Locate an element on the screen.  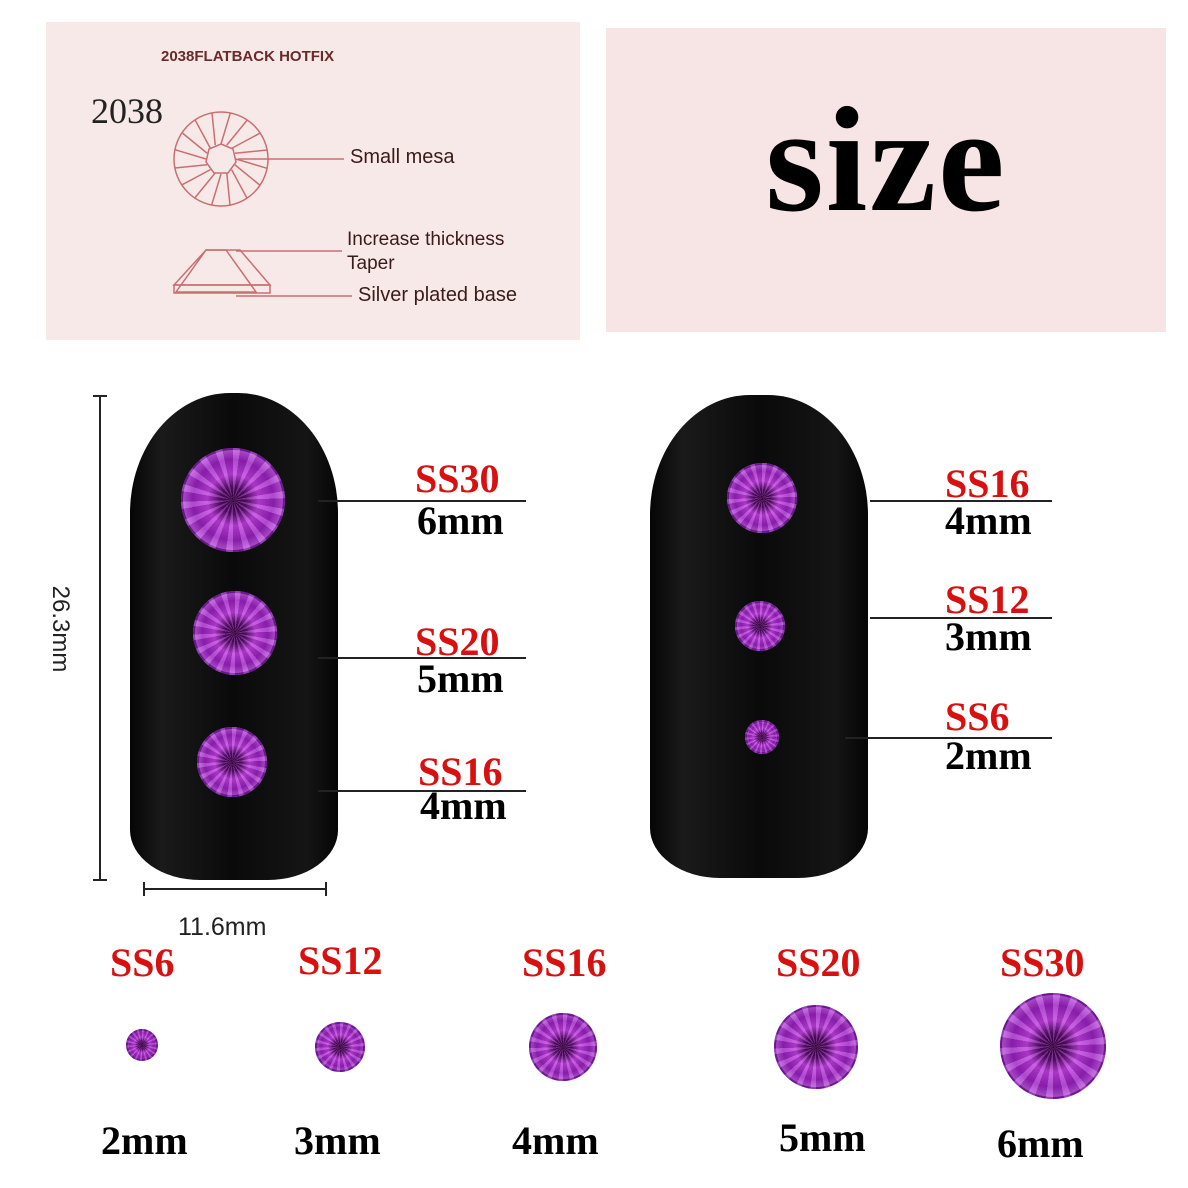
gem-4mm is located at coordinates (563, 1047).